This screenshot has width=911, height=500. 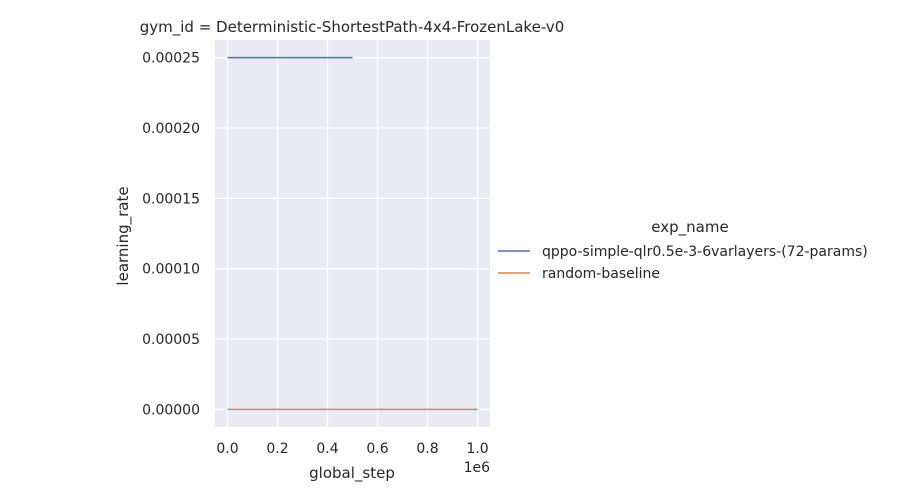 What do you see at coordinates (352, 473) in the screenshot?
I see `x-axis-label: global_step` at bounding box center [352, 473].